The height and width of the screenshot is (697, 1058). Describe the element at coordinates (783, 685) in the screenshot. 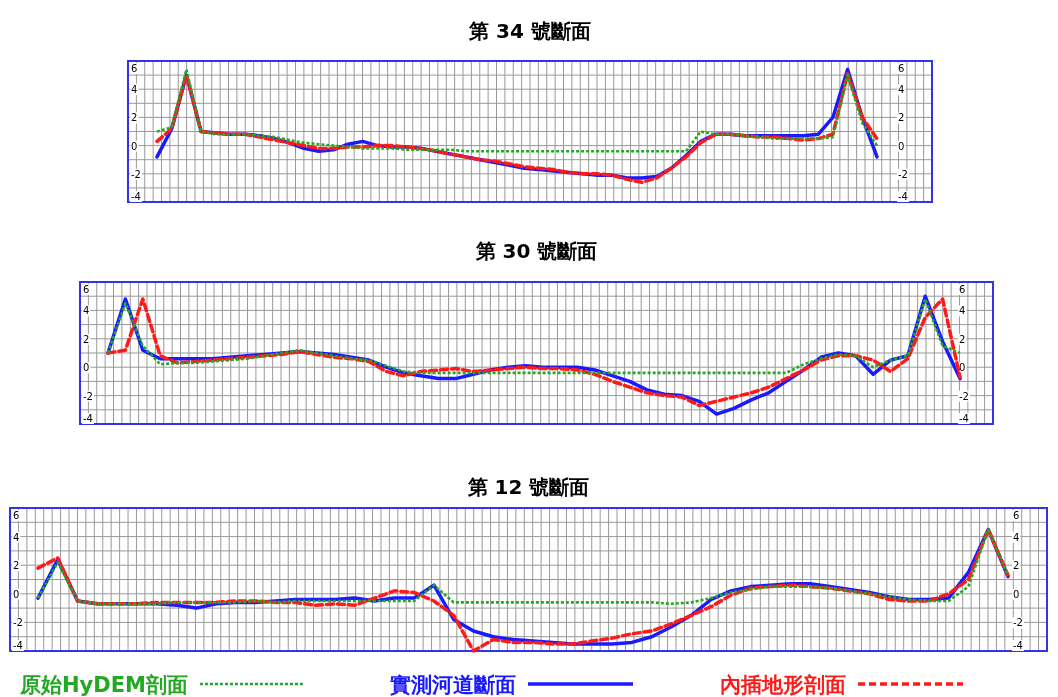

I see `legend-label: 內插地形剖面` at that location.